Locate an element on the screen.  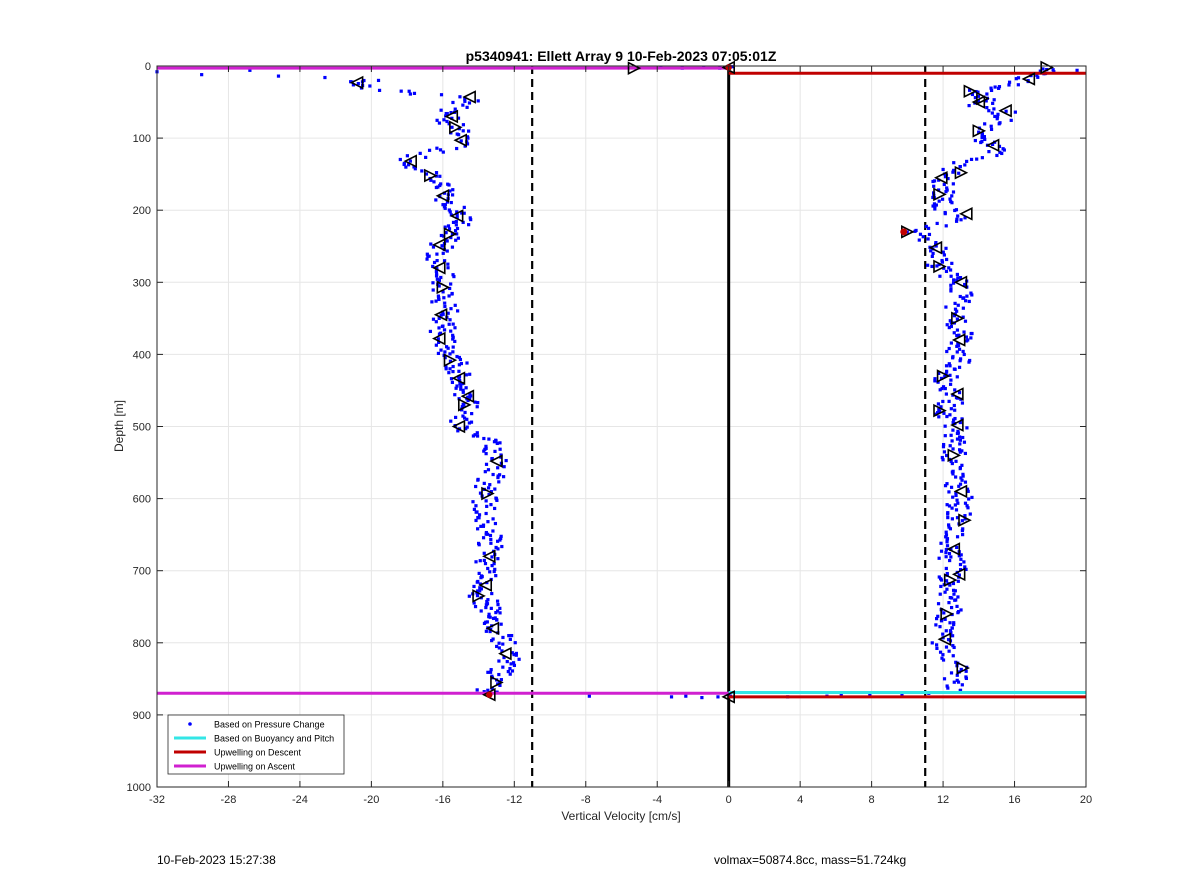
x-tick-label: -28 is located at coordinates (229, 800).